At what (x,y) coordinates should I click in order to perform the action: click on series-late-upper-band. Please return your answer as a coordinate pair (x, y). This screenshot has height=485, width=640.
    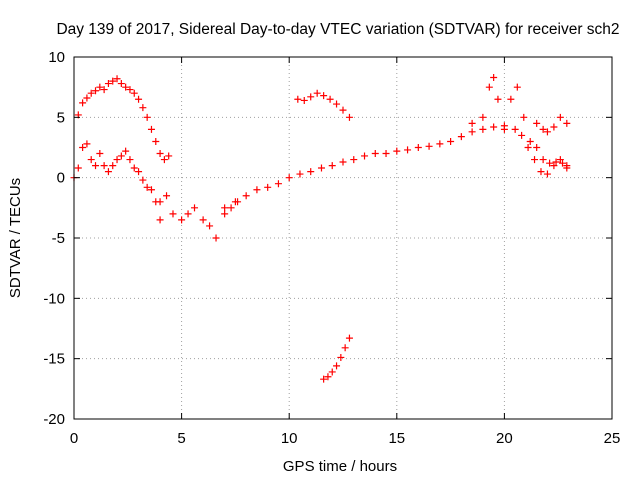
    Looking at the image, I should click on (552, 124).